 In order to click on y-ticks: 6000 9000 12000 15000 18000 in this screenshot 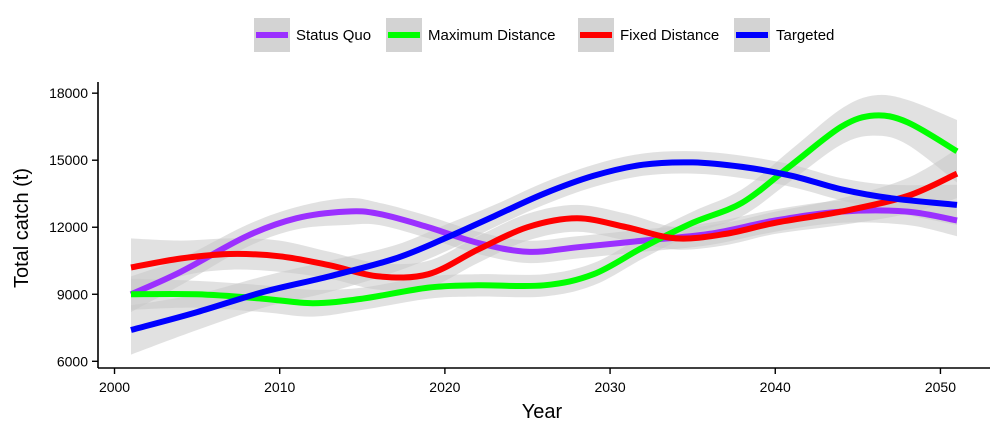, I will do `click(73, 227)`.